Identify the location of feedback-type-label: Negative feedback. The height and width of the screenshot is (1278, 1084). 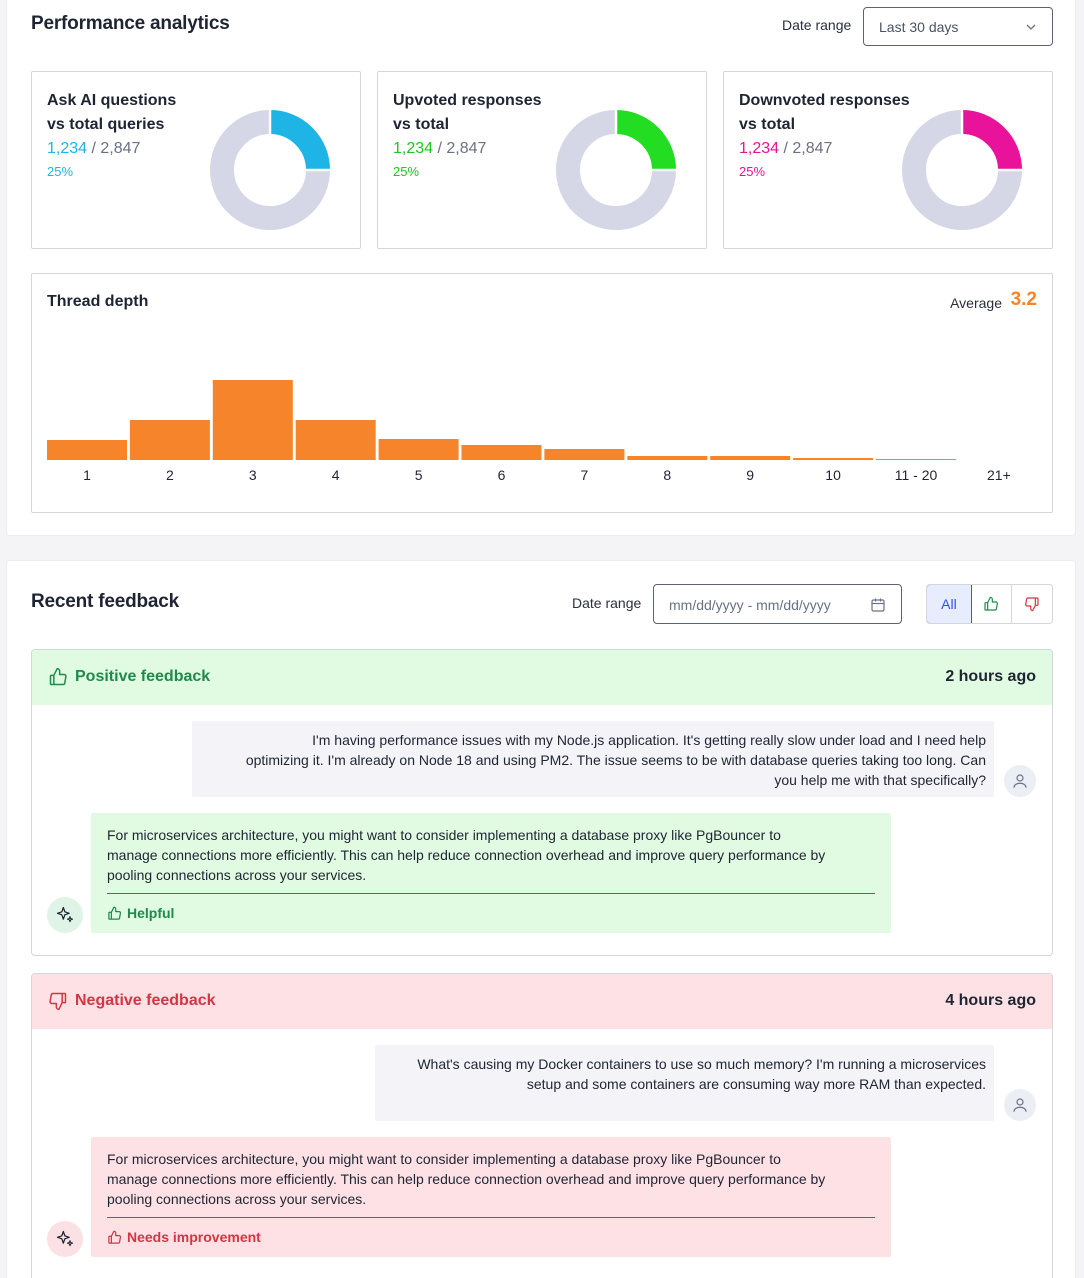
(145, 1000).